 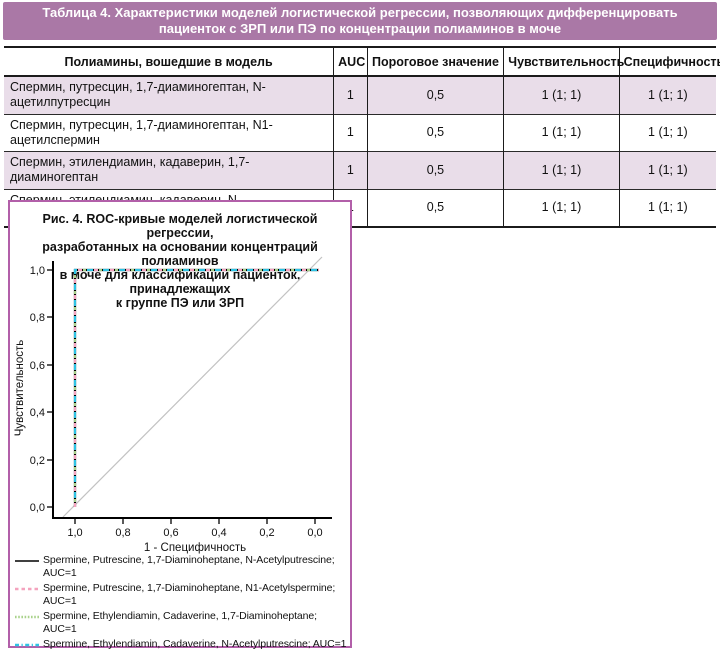 I want to click on y-tick-marks, so click(x=50, y=388).